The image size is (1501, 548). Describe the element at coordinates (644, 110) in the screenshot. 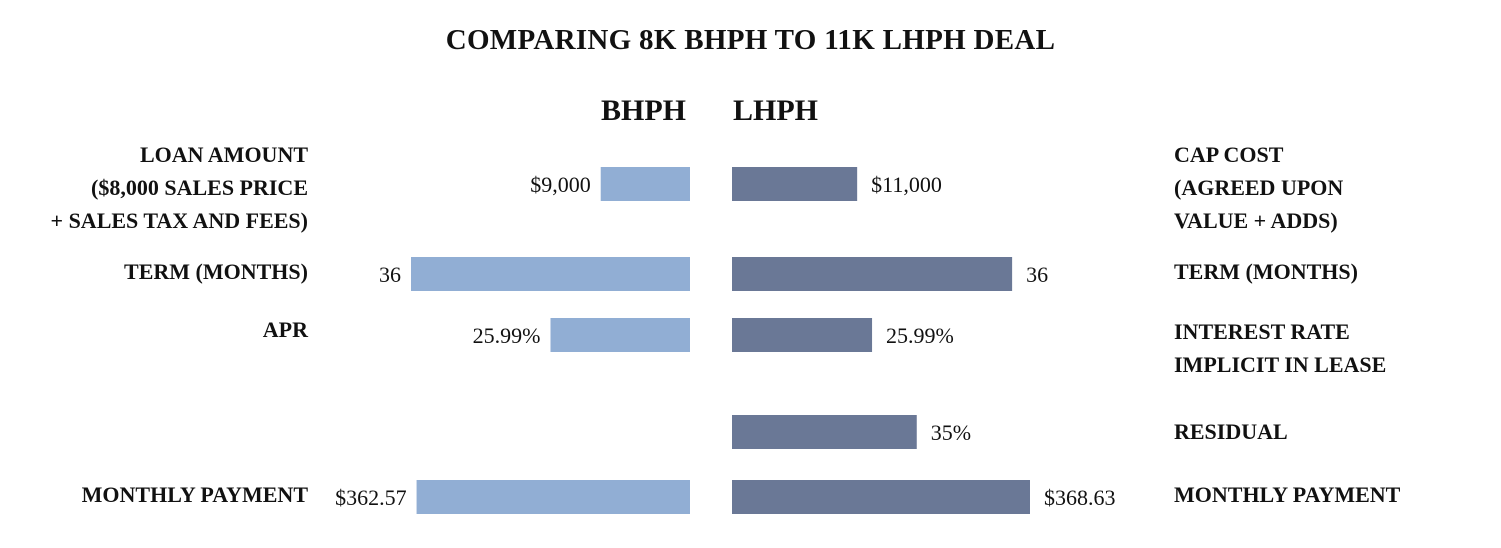

I see `bhph-header: BHPH` at that location.